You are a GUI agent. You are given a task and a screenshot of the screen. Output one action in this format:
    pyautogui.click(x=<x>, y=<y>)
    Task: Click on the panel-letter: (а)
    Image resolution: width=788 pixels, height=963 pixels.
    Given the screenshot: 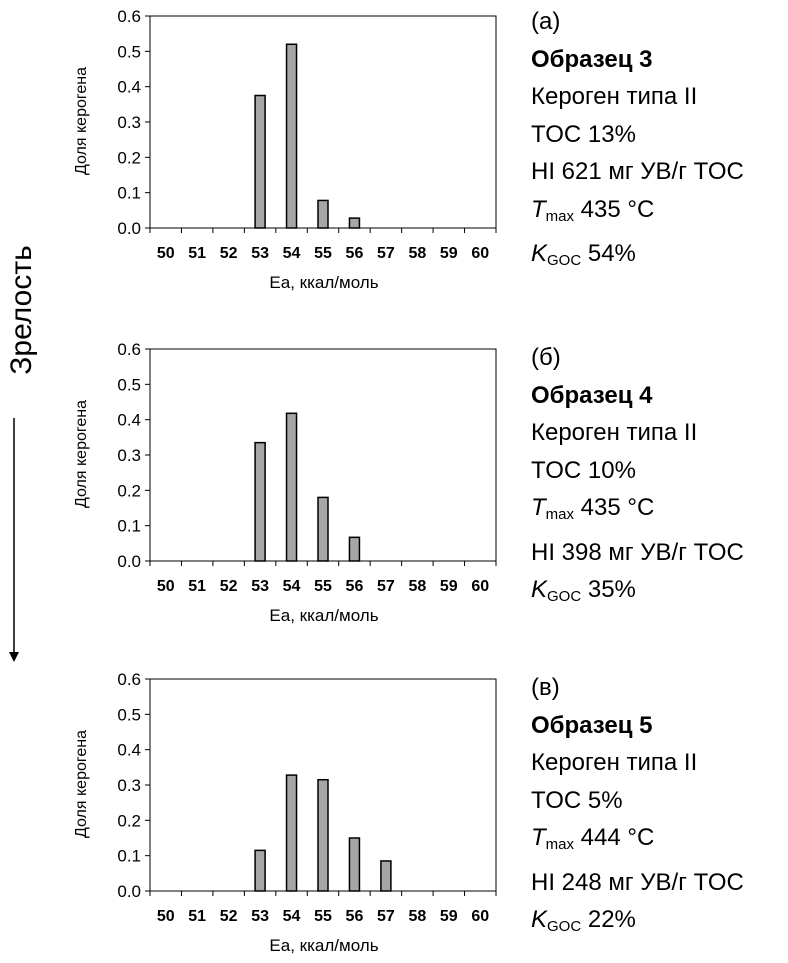 What is the action you would take?
    pyautogui.click(x=546, y=21)
    